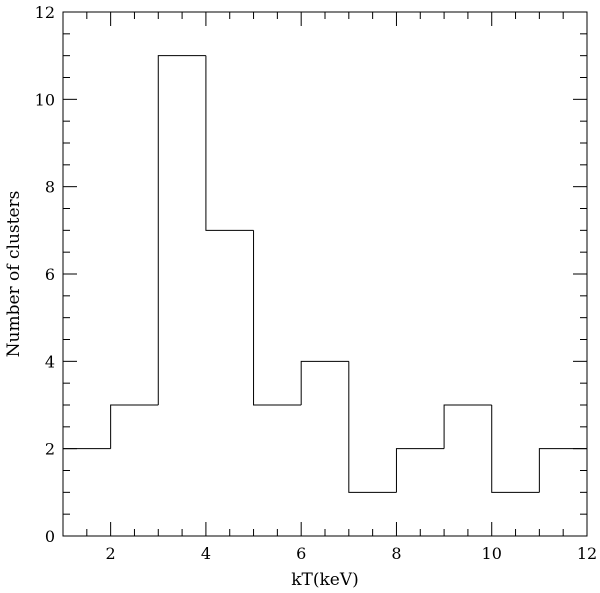 The width and height of the screenshot is (600, 593). Describe the element at coordinates (587, 553) in the screenshot. I see `x-tick-label: 12` at that location.